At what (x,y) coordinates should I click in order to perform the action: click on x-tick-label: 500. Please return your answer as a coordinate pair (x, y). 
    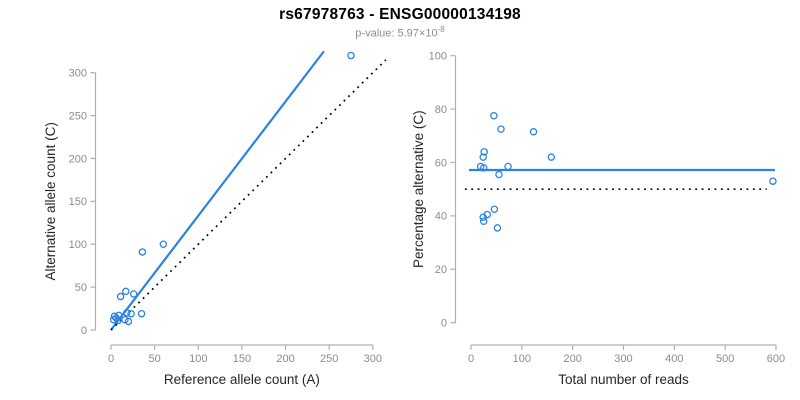
    Looking at the image, I should click on (725, 359).